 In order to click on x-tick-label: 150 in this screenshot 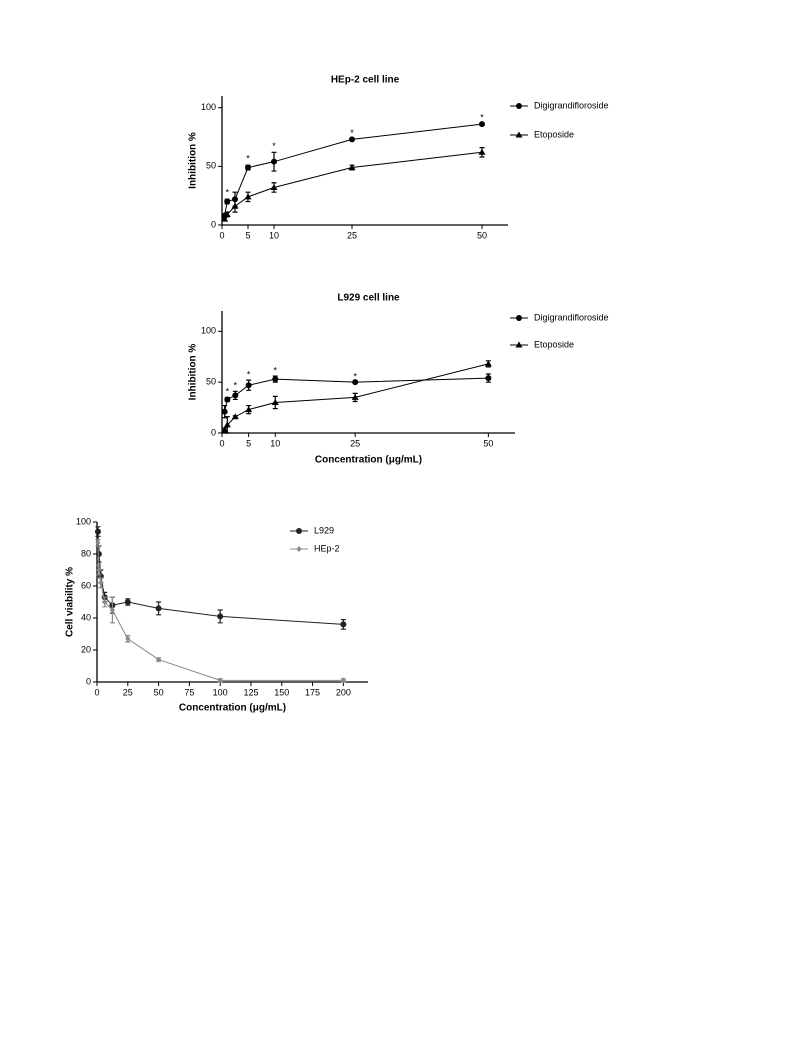, I will do `click(281, 692)`.